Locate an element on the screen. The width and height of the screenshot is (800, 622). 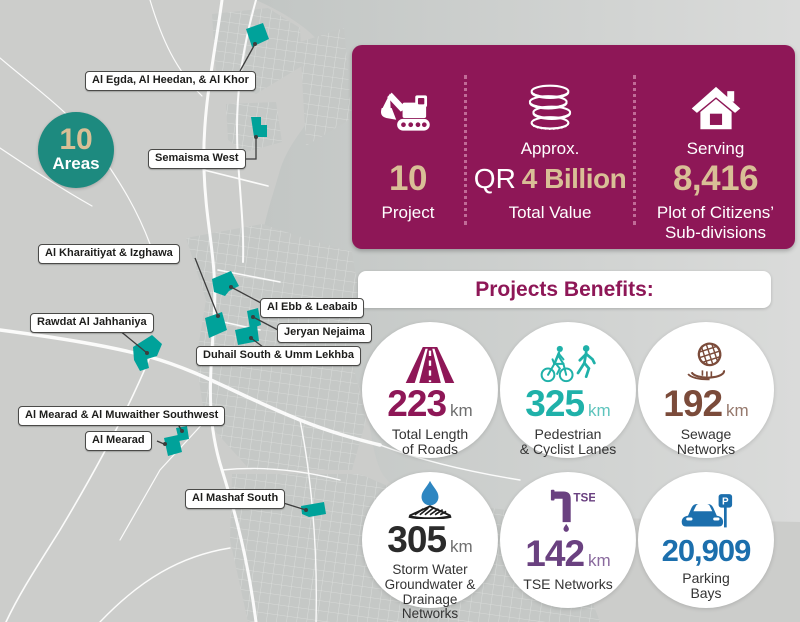
tse-icon-text: TSE is located at coordinates (584, 497).